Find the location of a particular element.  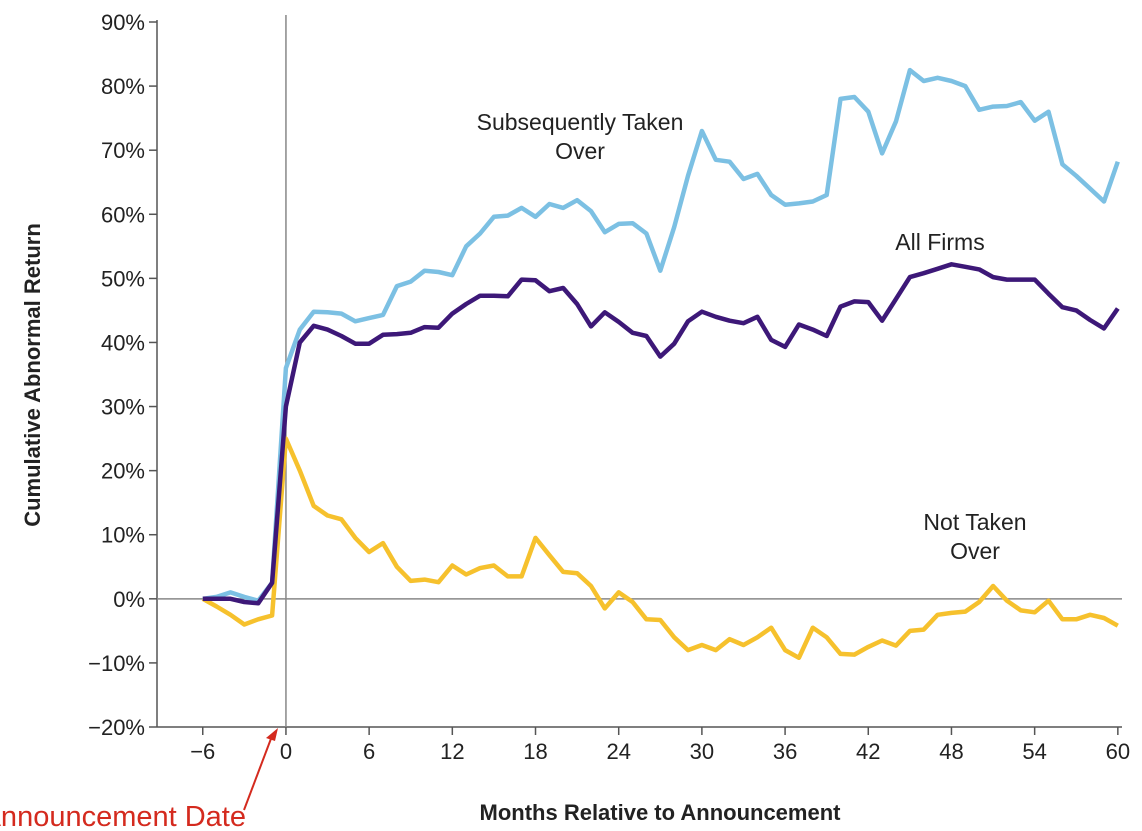

series-label: All Firms is located at coordinates (940, 242).